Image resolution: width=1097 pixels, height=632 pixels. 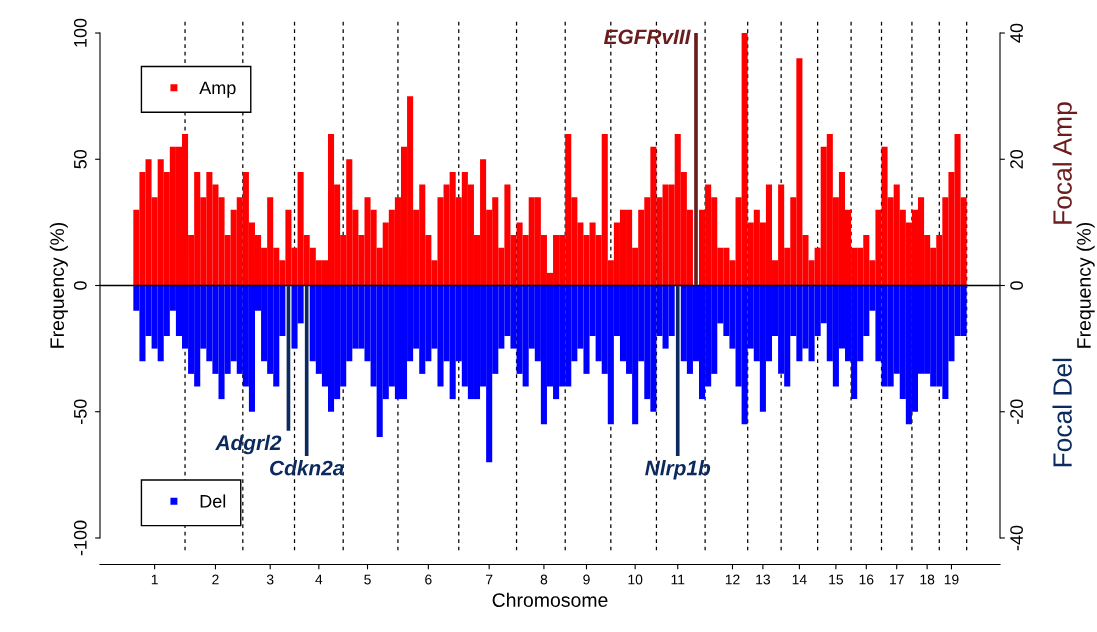 I want to click on x-tick-label: 16, so click(x=866, y=579).